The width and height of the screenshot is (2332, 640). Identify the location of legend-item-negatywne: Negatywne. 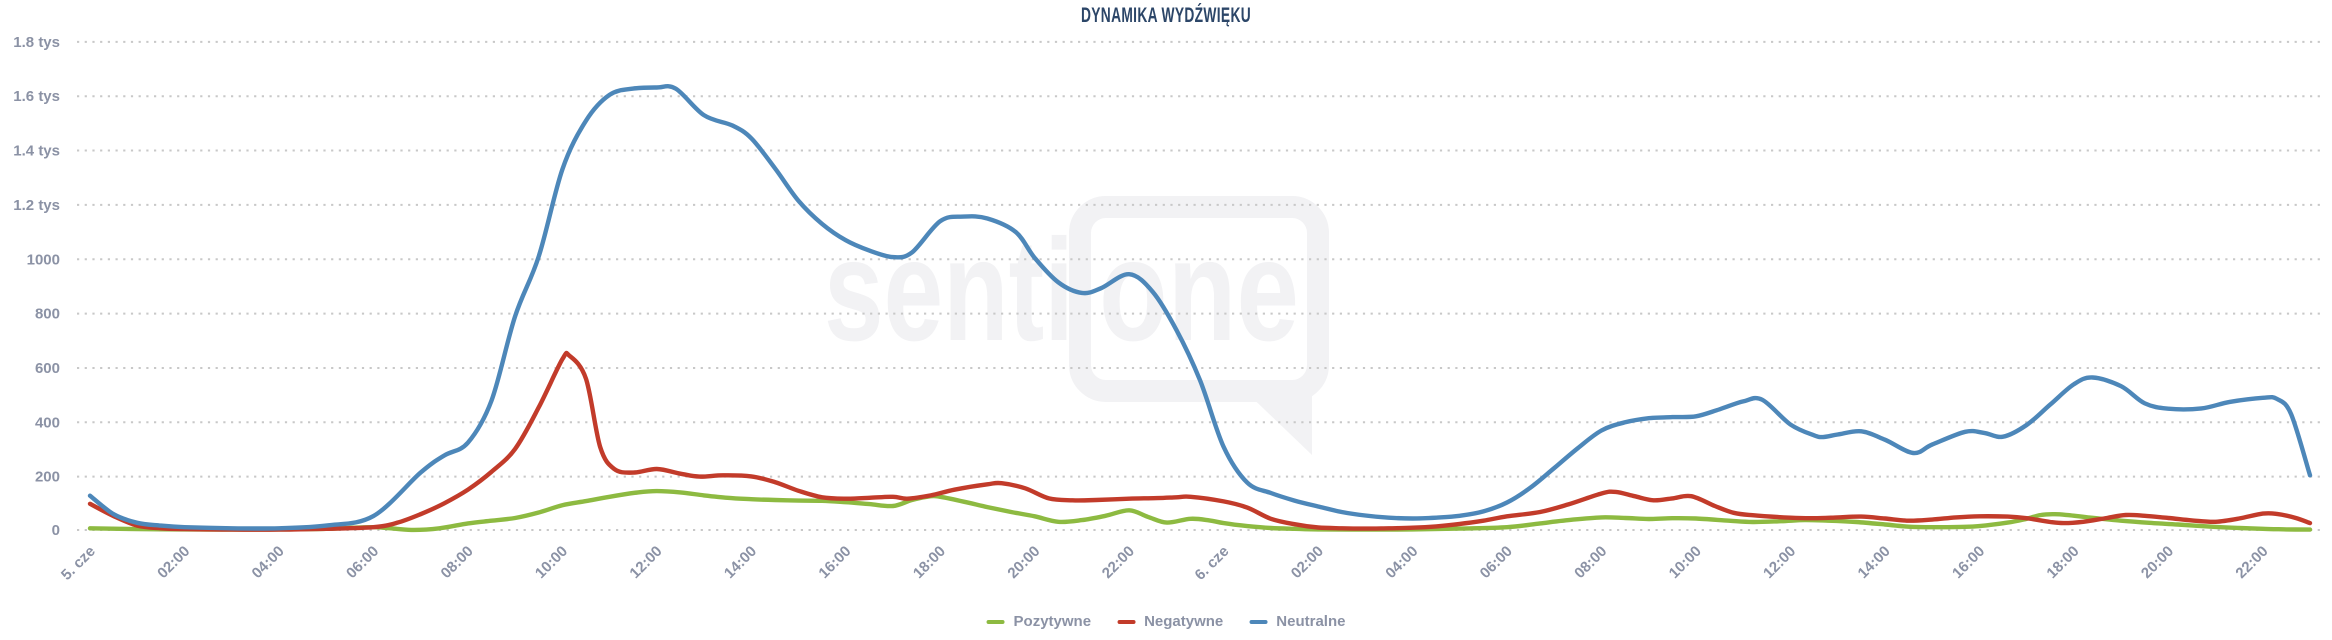
(1170, 621).